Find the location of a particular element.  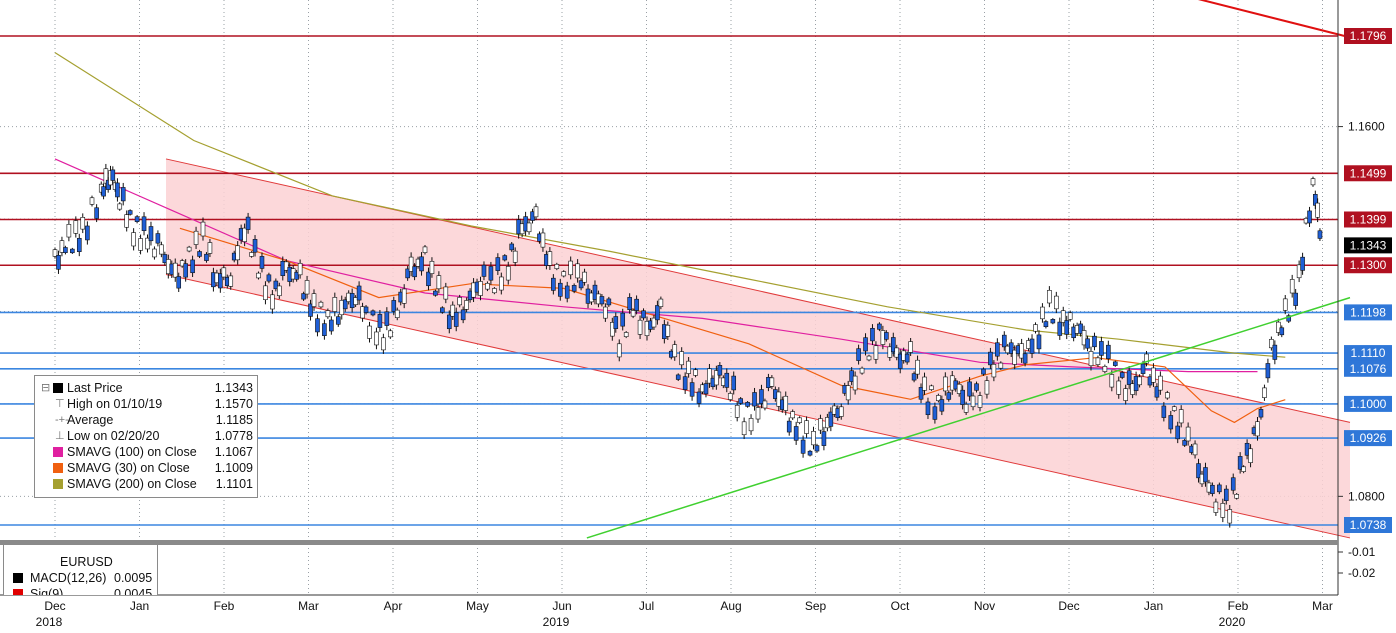

collapse-icon: ⊟ is located at coordinates (46, 388).